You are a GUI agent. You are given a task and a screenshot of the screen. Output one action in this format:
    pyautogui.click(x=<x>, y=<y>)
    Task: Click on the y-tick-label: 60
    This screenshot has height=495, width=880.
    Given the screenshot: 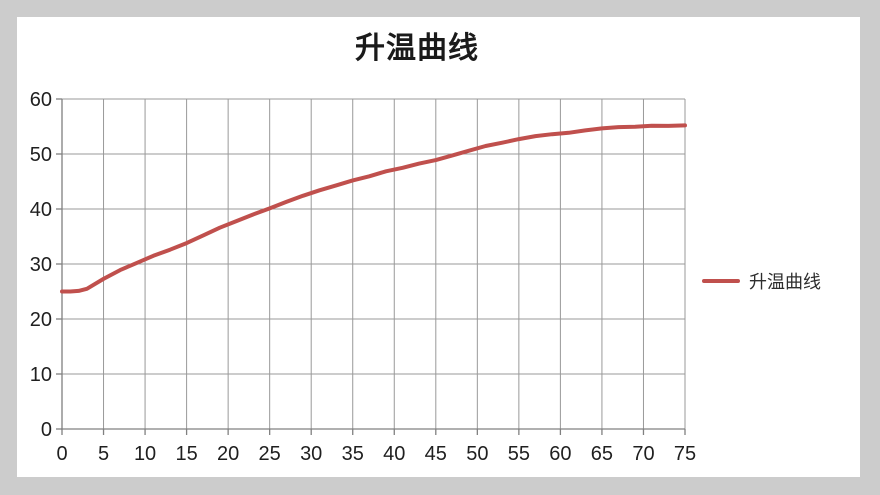 What is the action you would take?
    pyautogui.click(x=41, y=100)
    